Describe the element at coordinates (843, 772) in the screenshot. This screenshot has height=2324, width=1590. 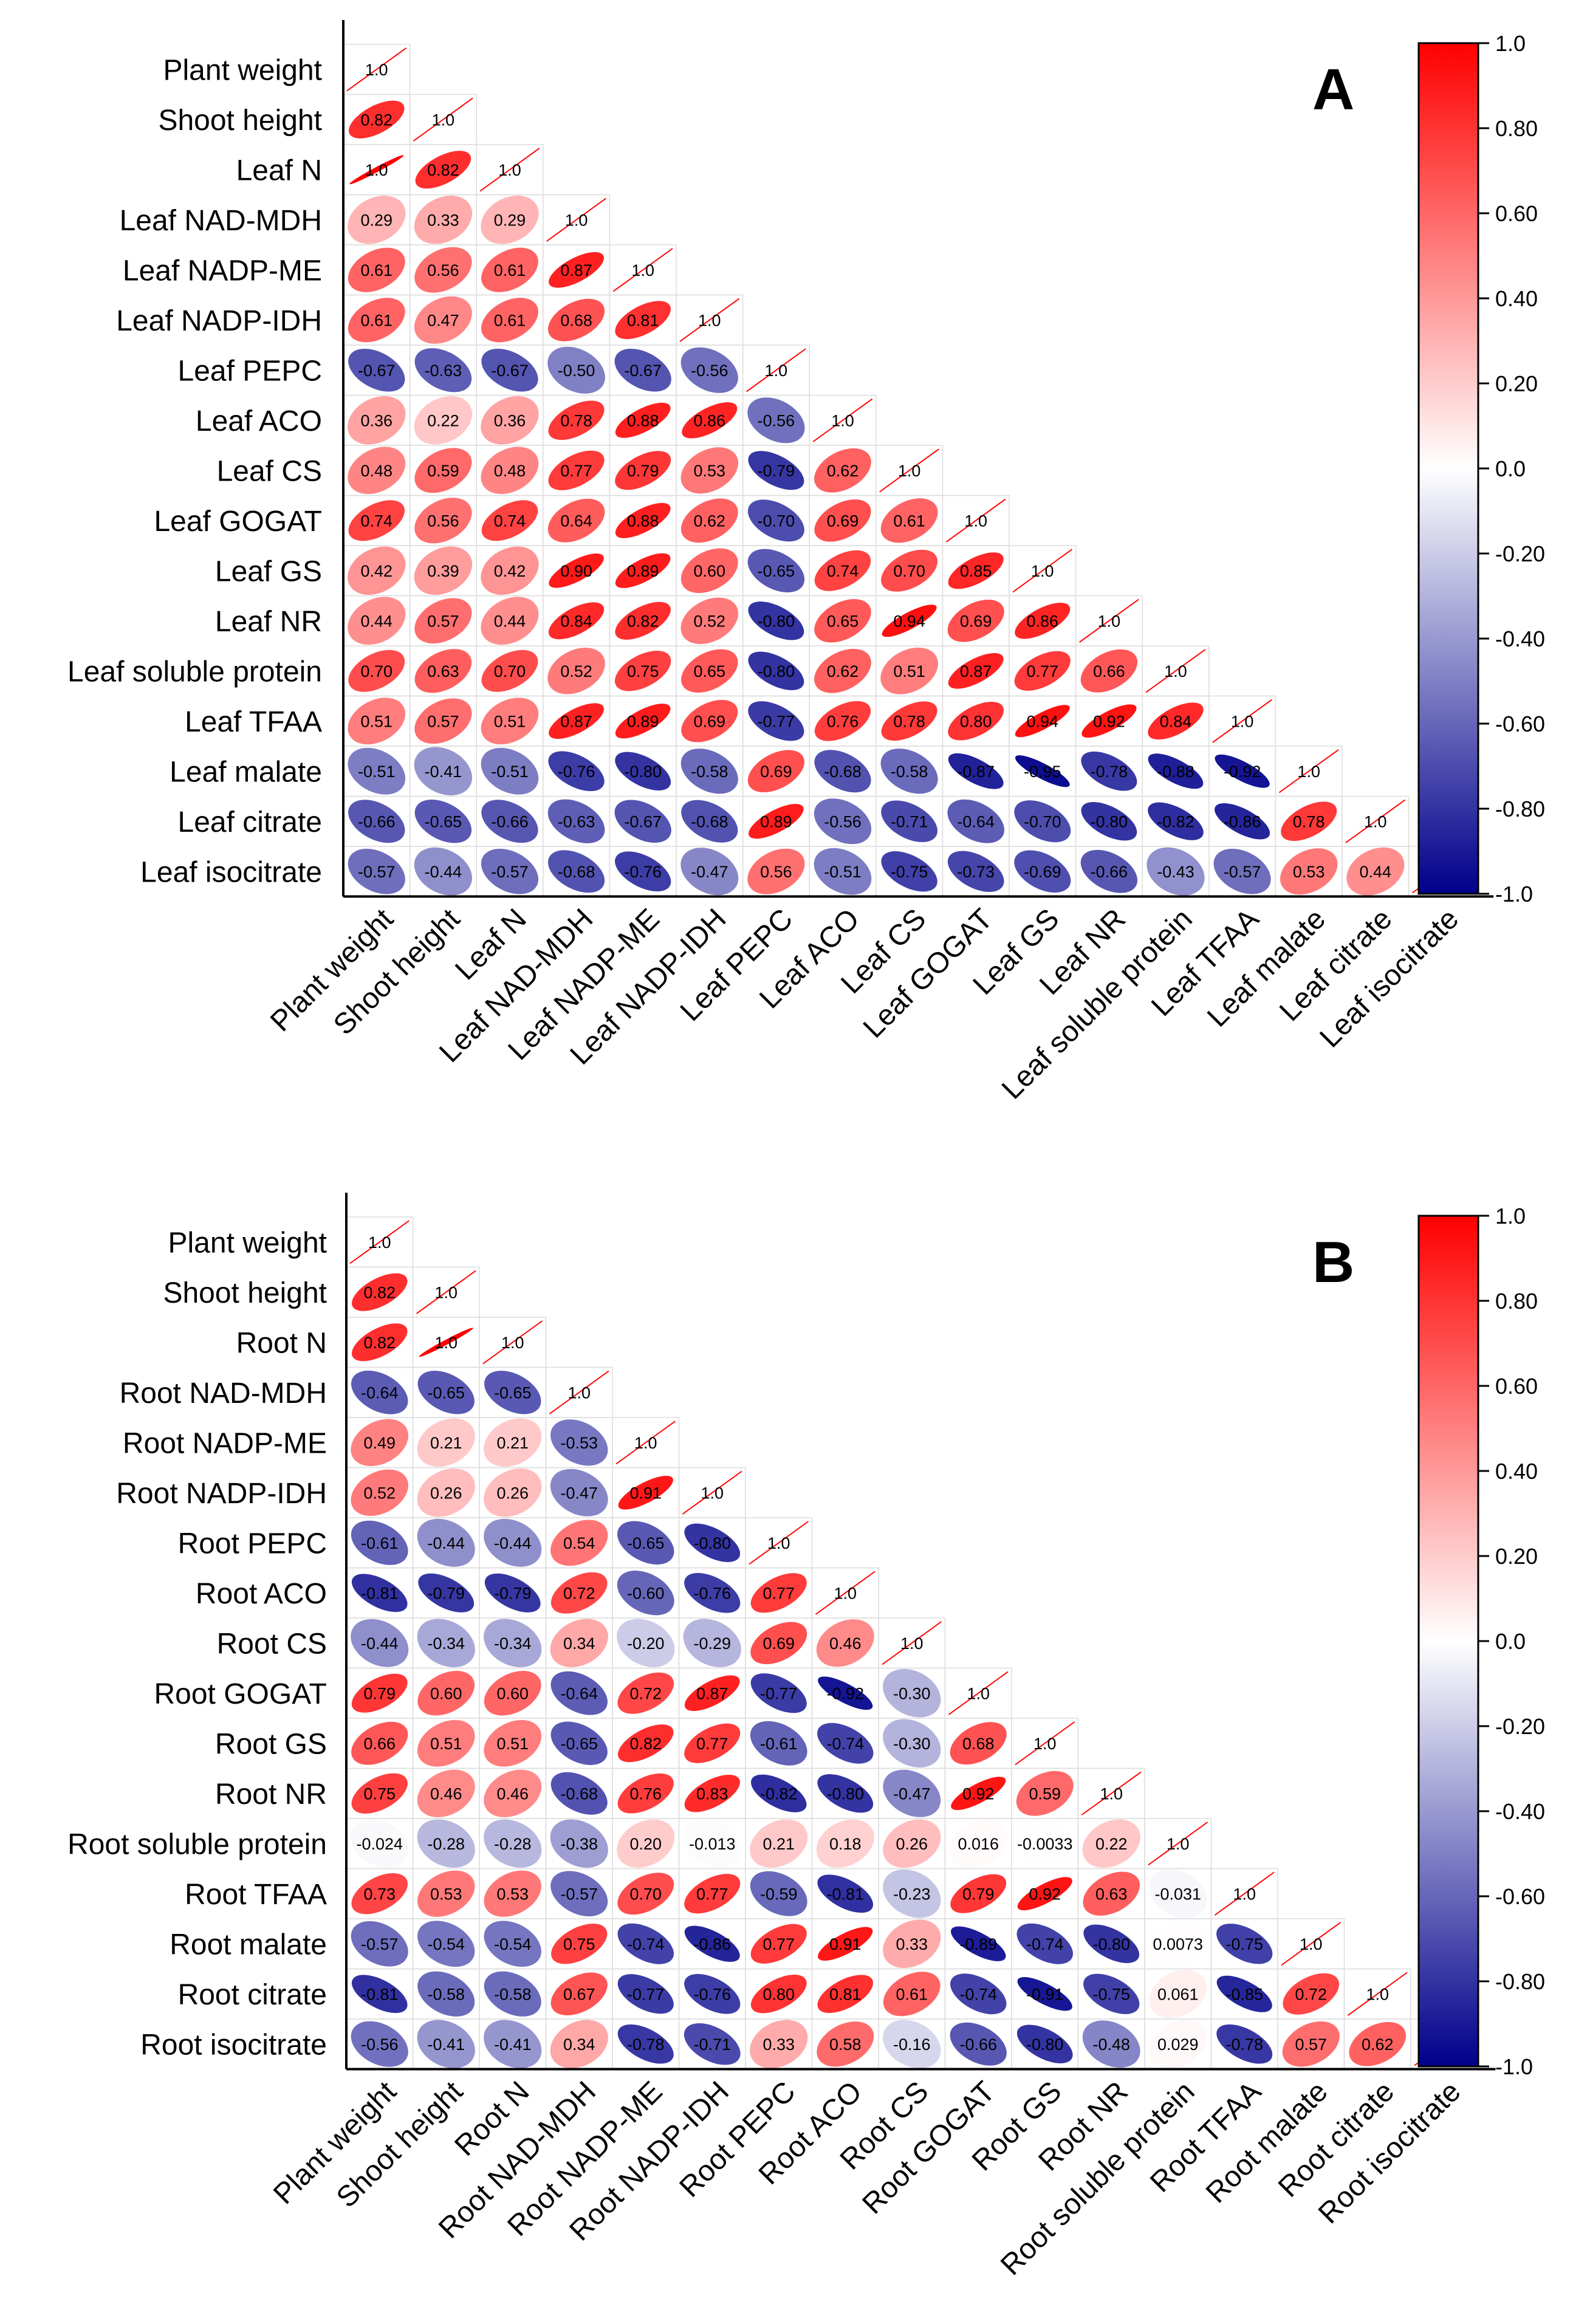
I see `panel-a-cell-value: -0.68` at that location.